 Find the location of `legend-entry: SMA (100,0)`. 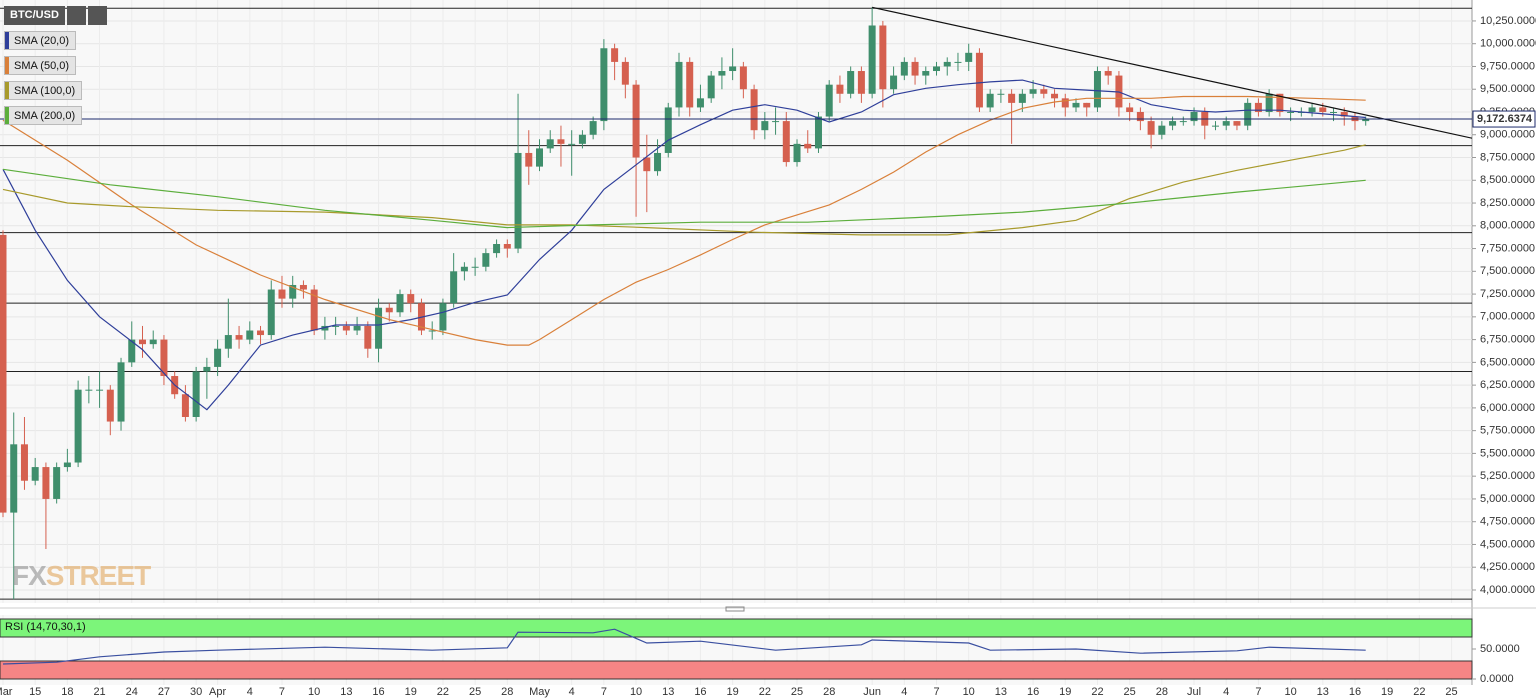

legend-entry: SMA (100,0) is located at coordinates (43, 90).